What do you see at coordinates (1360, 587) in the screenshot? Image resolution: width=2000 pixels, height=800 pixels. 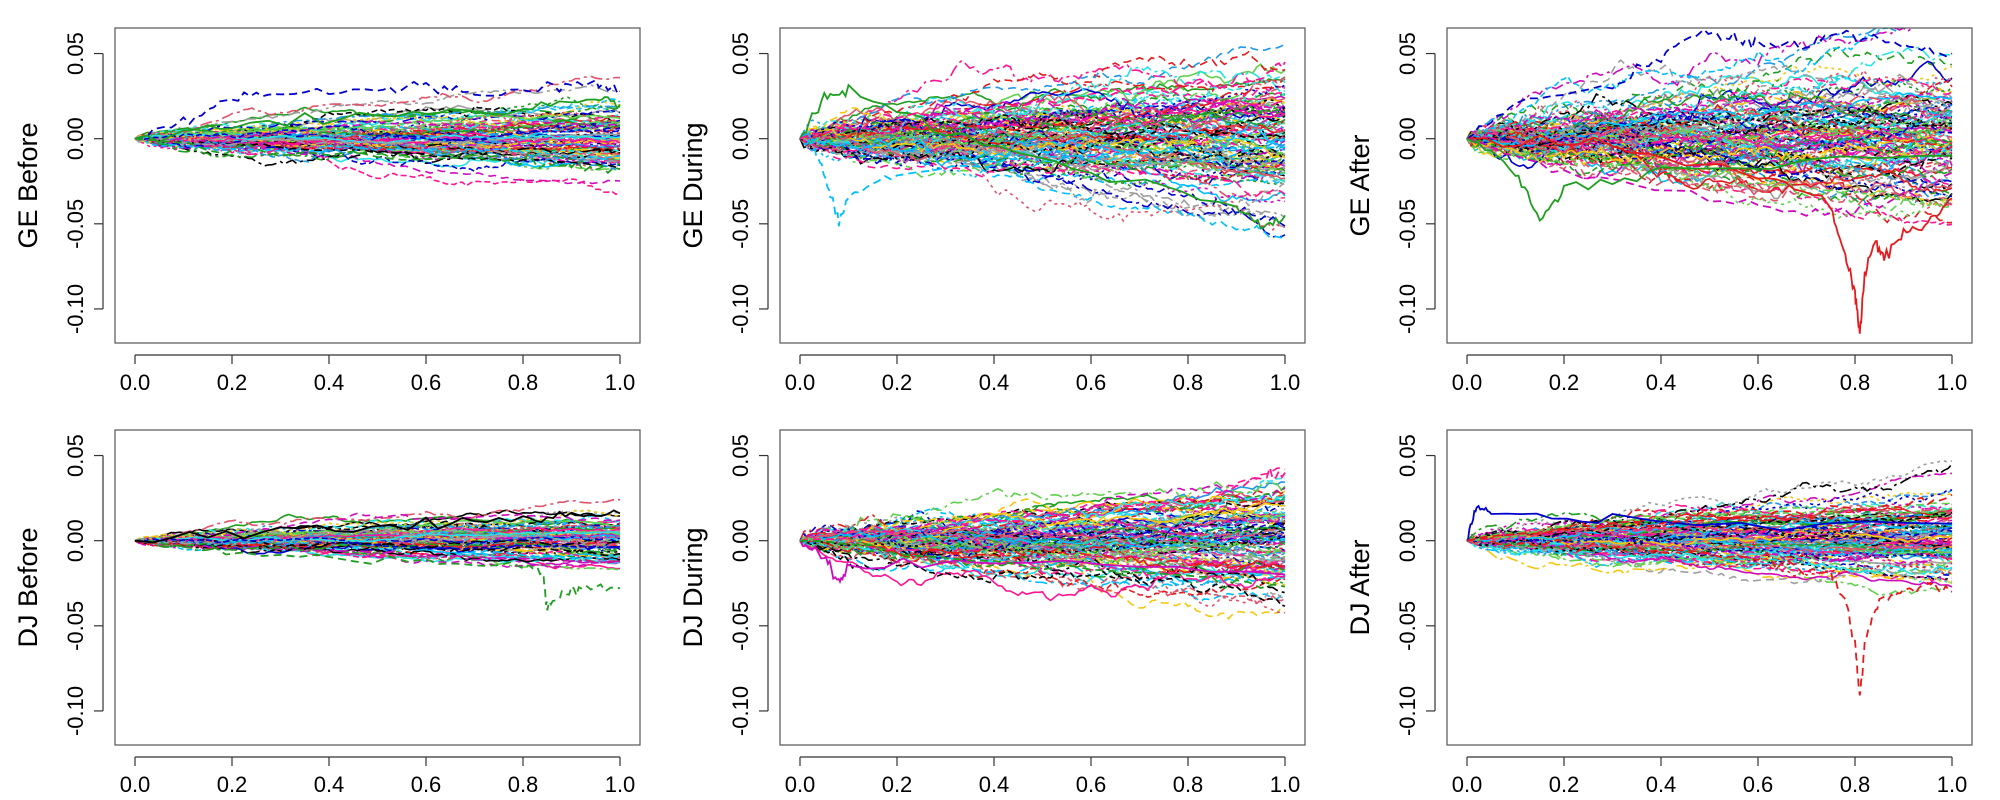 I see `y-axis-label: DJ After` at bounding box center [1360, 587].